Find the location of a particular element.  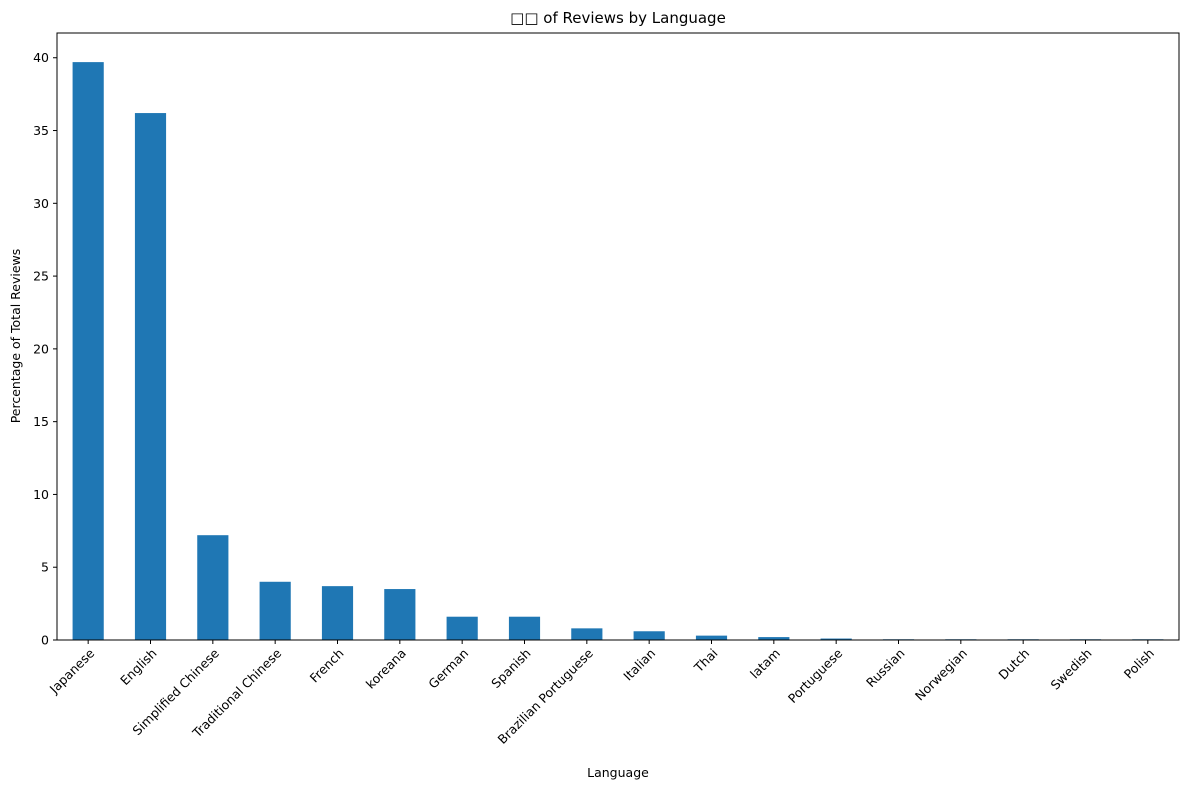

bar-german is located at coordinates (462, 628).